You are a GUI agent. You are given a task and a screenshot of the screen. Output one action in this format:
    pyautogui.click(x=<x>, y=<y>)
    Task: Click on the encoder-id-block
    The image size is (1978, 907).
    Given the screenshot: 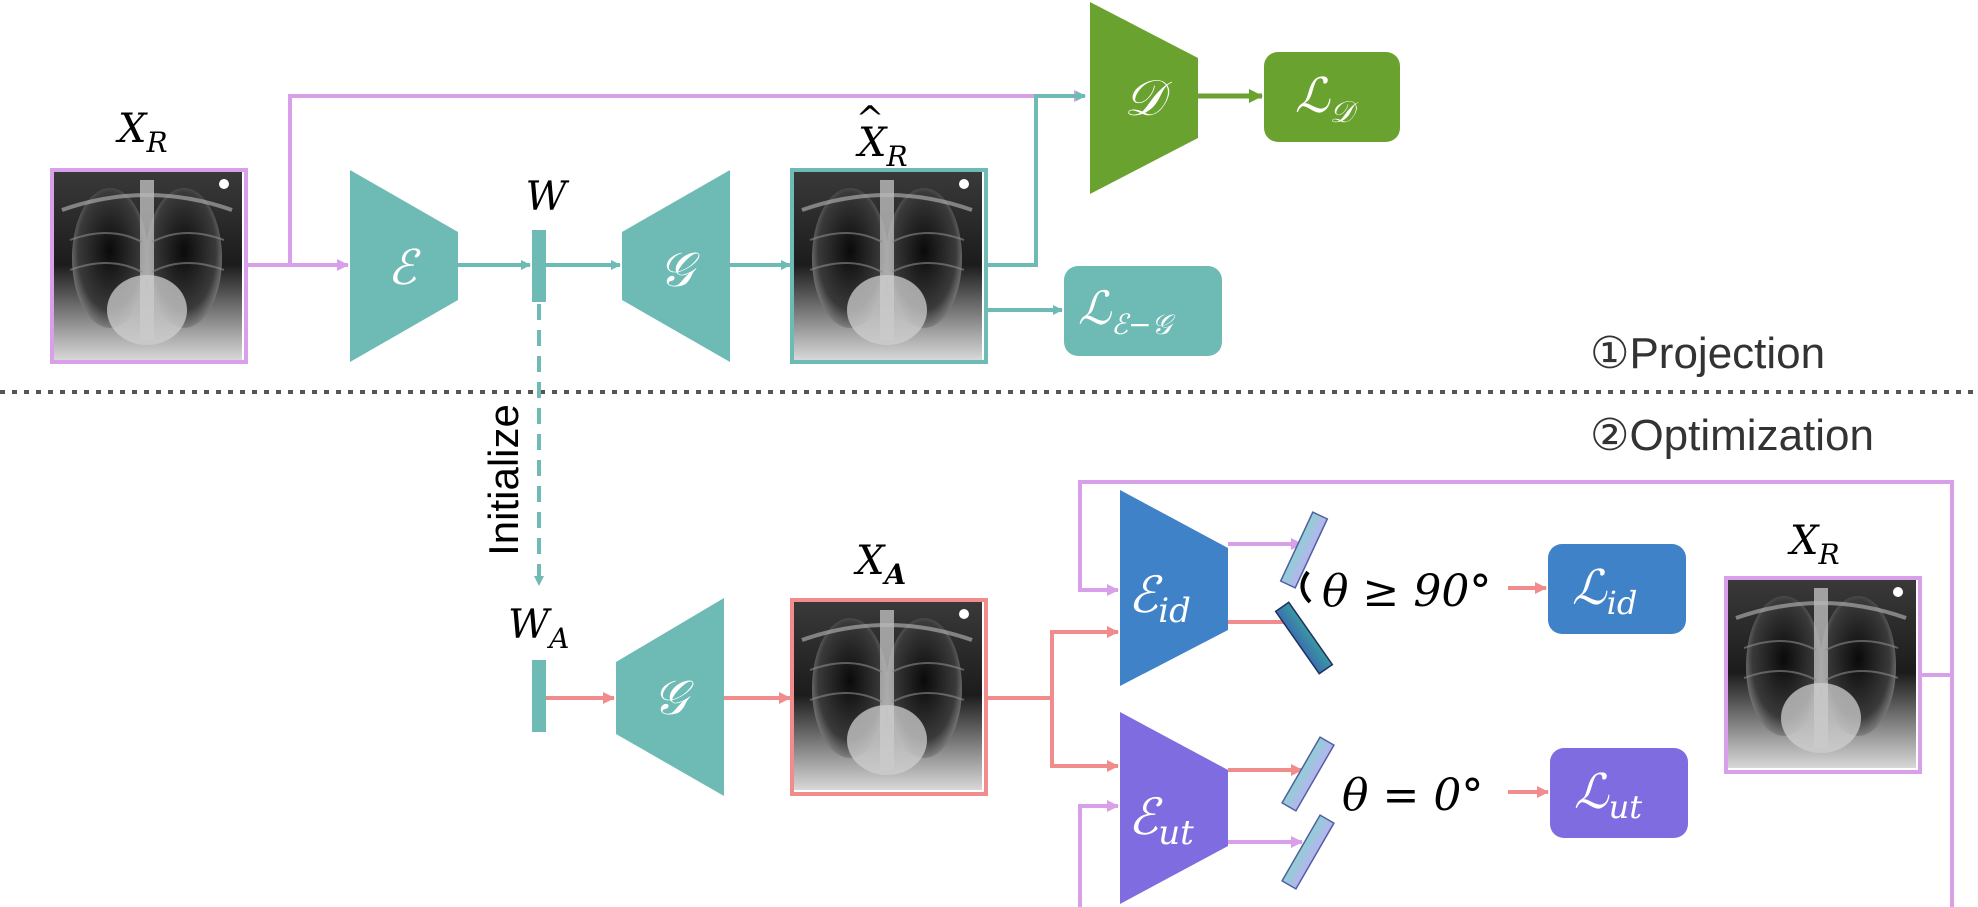 What is the action you would take?
    pyautogui.click(x=1174, y=588)
    